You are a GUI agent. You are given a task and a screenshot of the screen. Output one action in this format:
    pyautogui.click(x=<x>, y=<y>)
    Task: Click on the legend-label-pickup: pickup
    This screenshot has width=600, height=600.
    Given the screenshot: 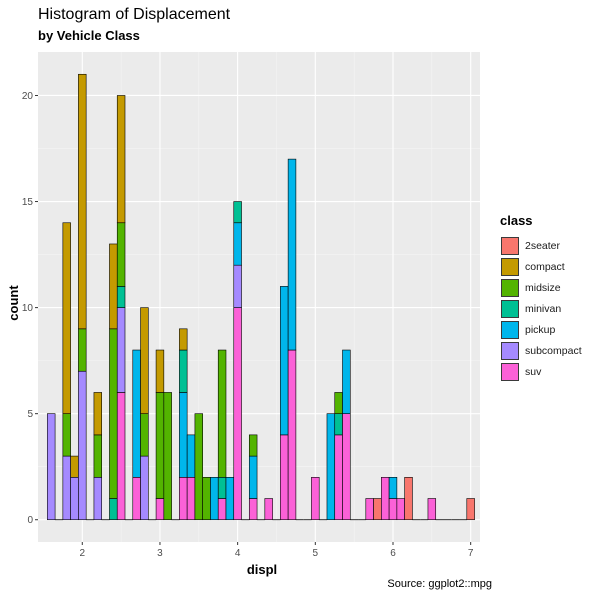 What is the action you would take?
    pyautogui.click(x=540, y=329)
    